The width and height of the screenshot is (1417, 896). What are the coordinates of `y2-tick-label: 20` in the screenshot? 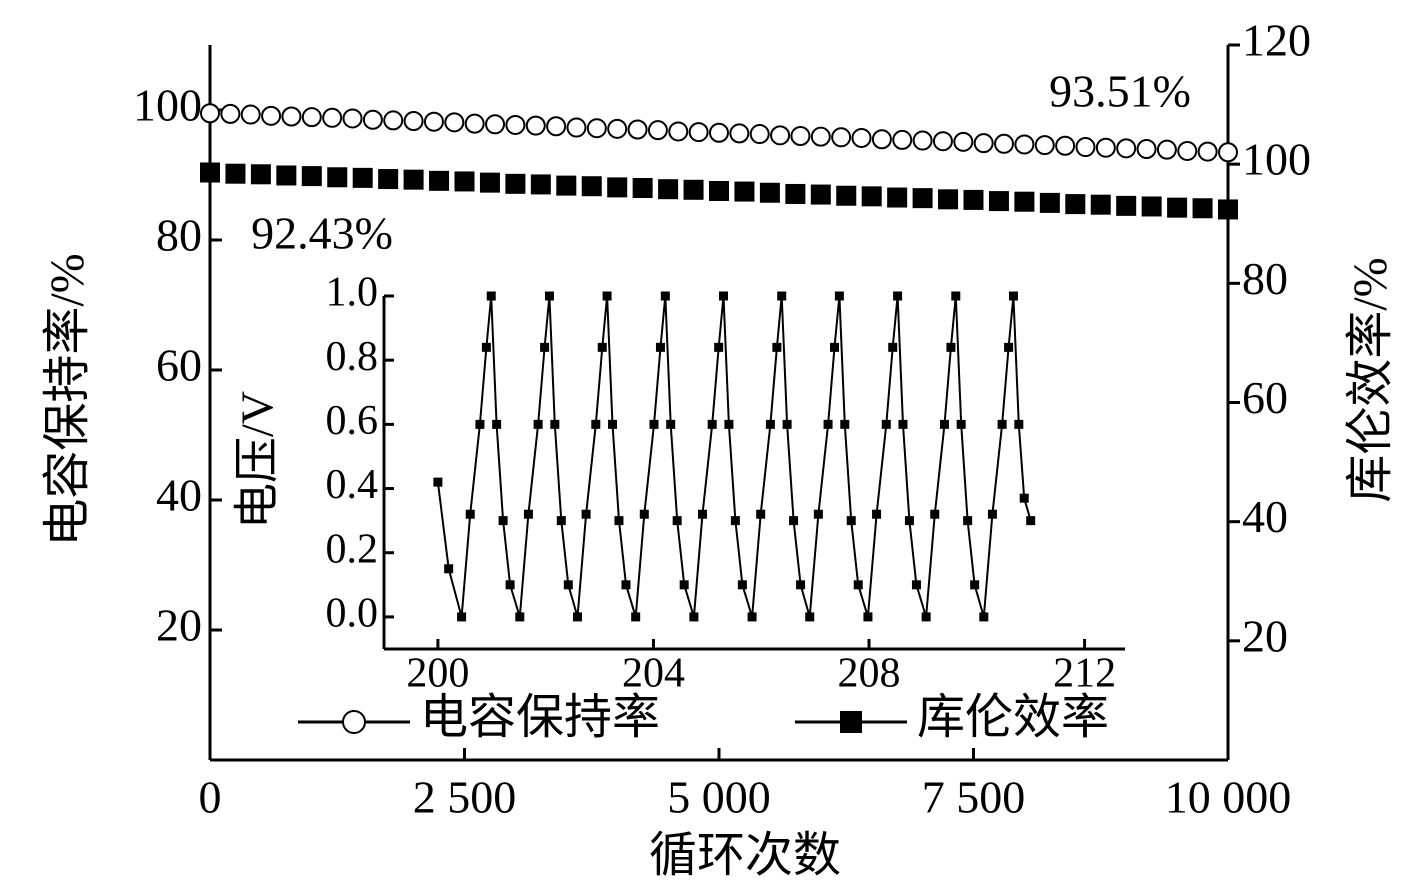 It's located at (1265, 635).